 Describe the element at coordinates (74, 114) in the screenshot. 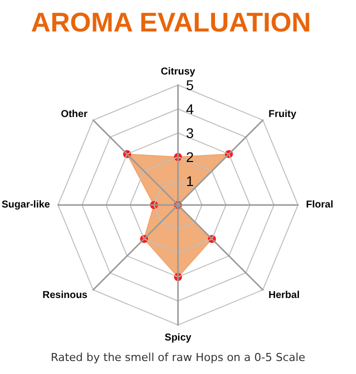

I see `spoke-label: Other` at that location.